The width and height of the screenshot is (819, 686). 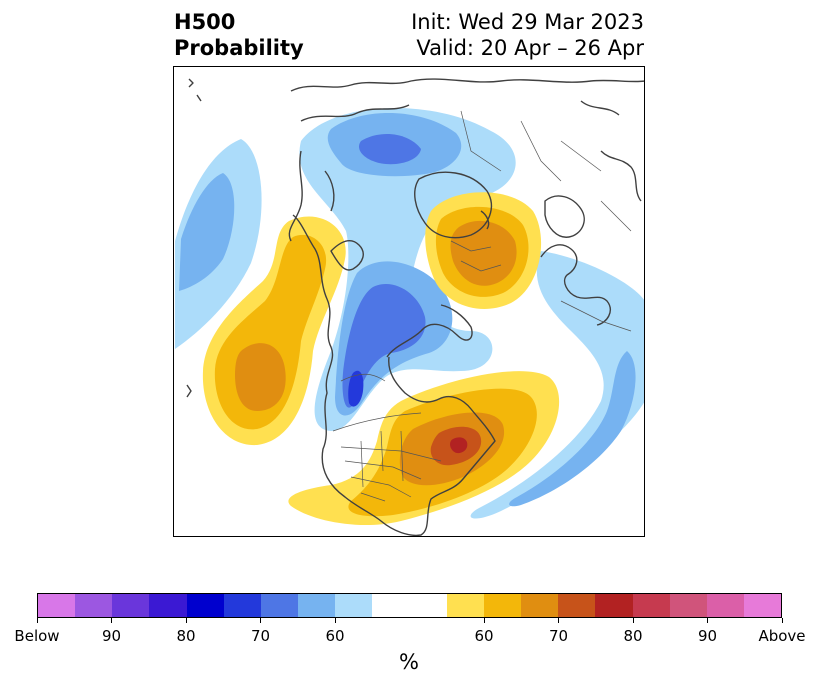 What do you see at coordinates (207, 232) in the screenshot?
I see `blue-region-pacific-mid` at bounding box center [207, 232].